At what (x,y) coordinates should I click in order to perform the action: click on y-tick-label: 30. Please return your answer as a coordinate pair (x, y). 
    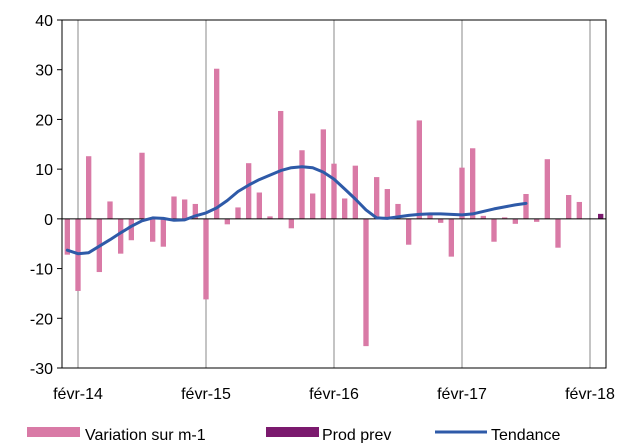
    Looking at the image, I should click on (44, 71).